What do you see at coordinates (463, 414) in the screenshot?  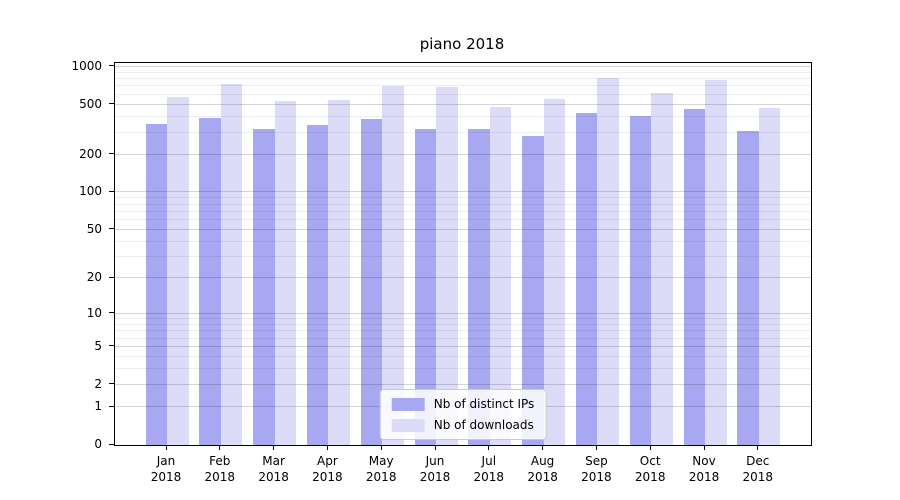 I see `legend: Nb of distinct IPs Nb of downloads` at bounding box center [463, 414].